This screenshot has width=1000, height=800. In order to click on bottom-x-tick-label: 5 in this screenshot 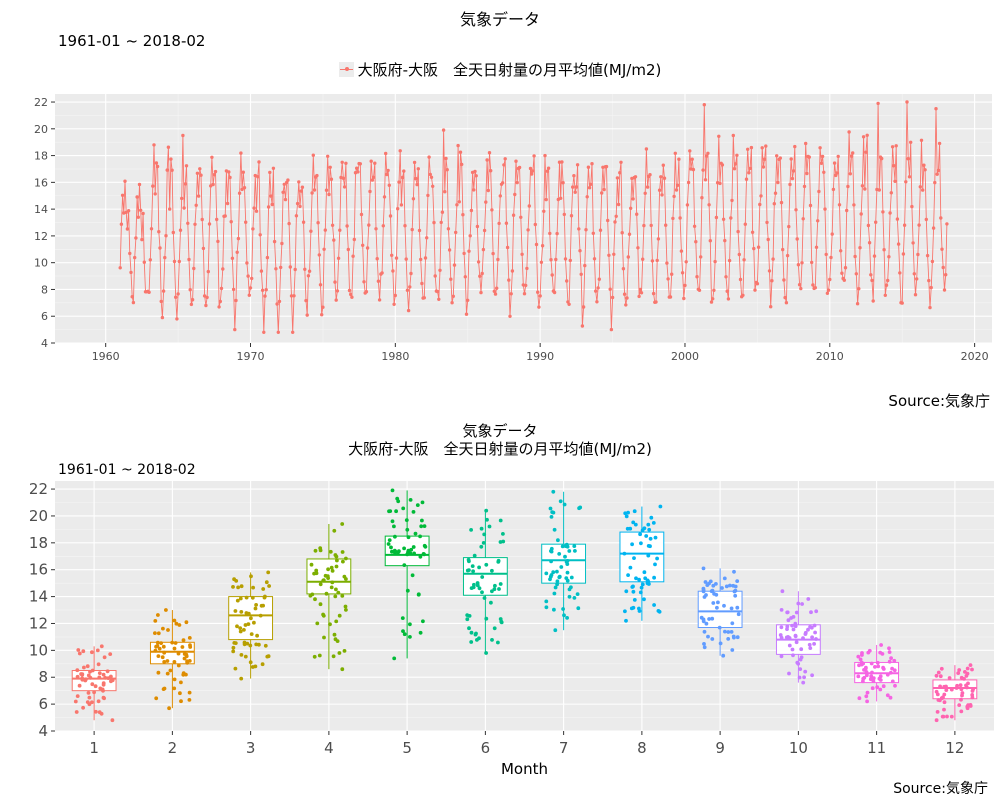, I will do `click(407, 748)`.